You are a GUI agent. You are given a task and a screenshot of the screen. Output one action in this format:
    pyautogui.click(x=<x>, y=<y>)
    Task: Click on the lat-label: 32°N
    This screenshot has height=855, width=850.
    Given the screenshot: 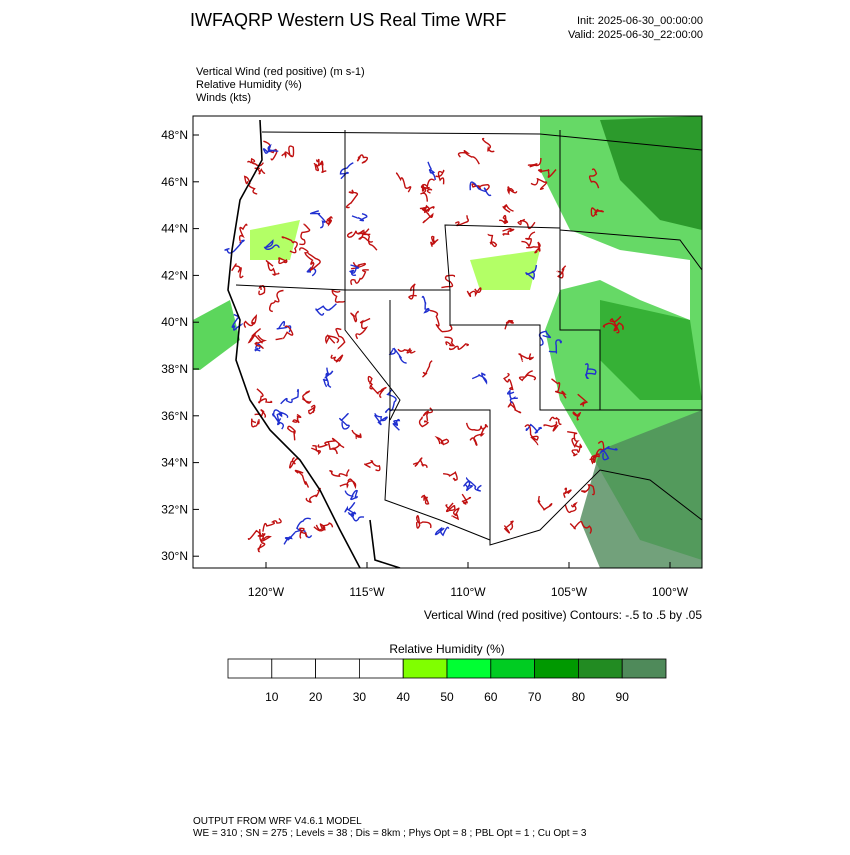 What is the action you would take?
    pyautogui.click(x=174, y=509)
    